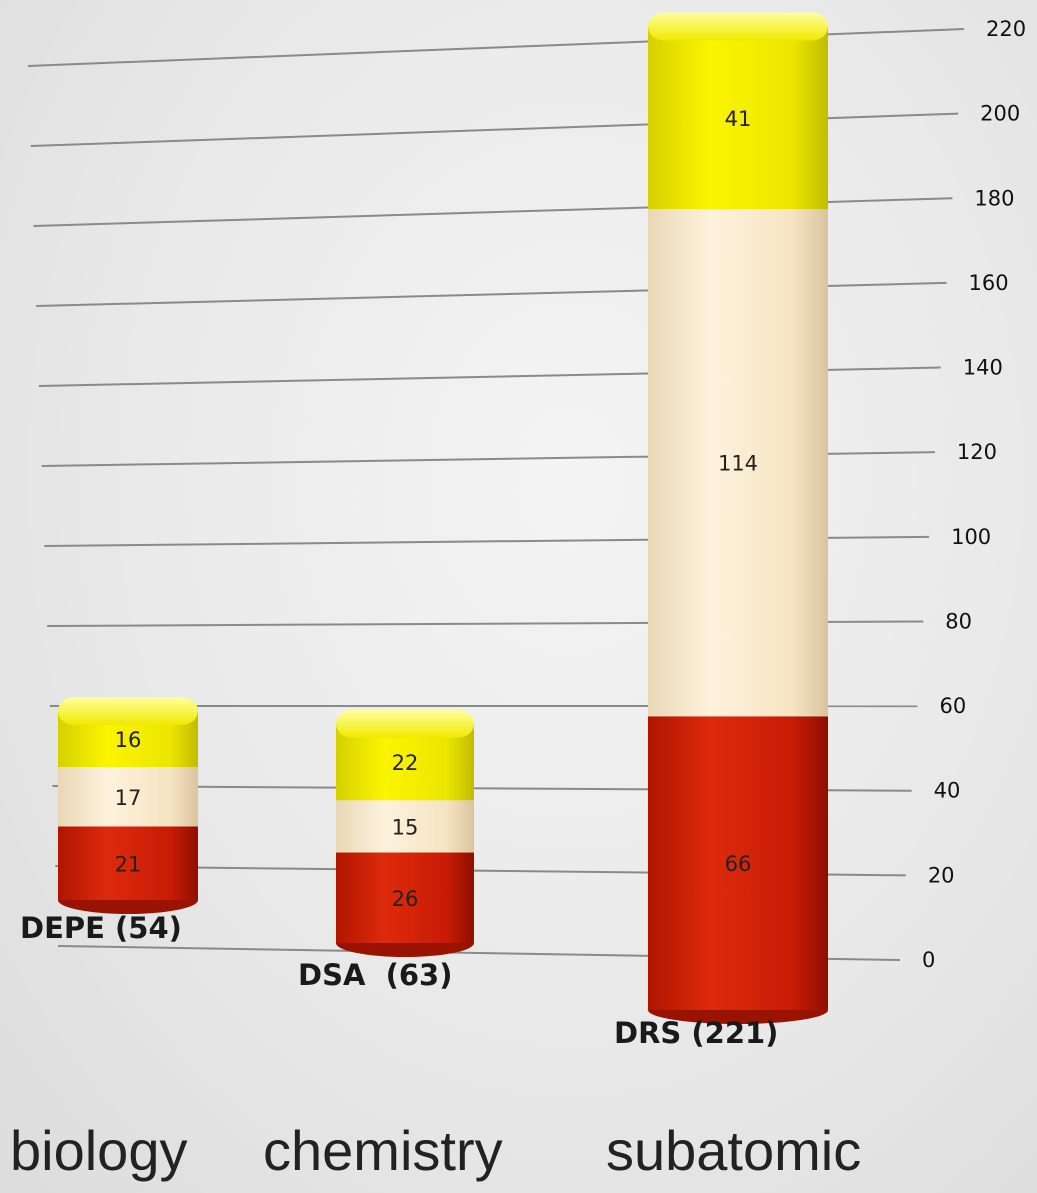 The image size is (1037, 1193). Describe the element at coordinates (941, 875) in the screenshot. I see `y-tick-label-20: 20` at that location.